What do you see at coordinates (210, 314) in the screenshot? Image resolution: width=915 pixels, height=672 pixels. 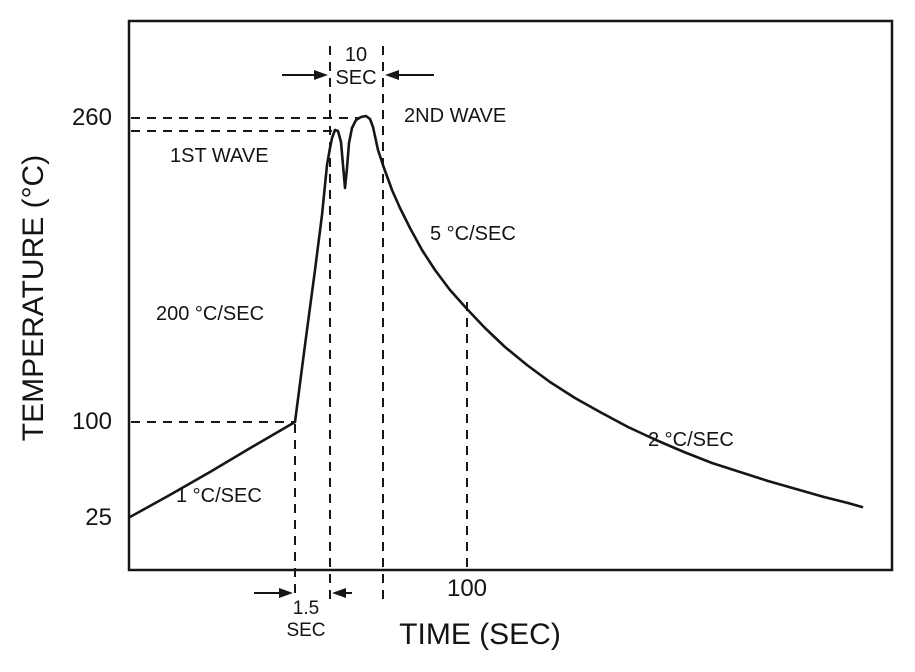 I see `rate-label-rapid-ramp: 200 °C/SEC` at bounding box center [210, 314].